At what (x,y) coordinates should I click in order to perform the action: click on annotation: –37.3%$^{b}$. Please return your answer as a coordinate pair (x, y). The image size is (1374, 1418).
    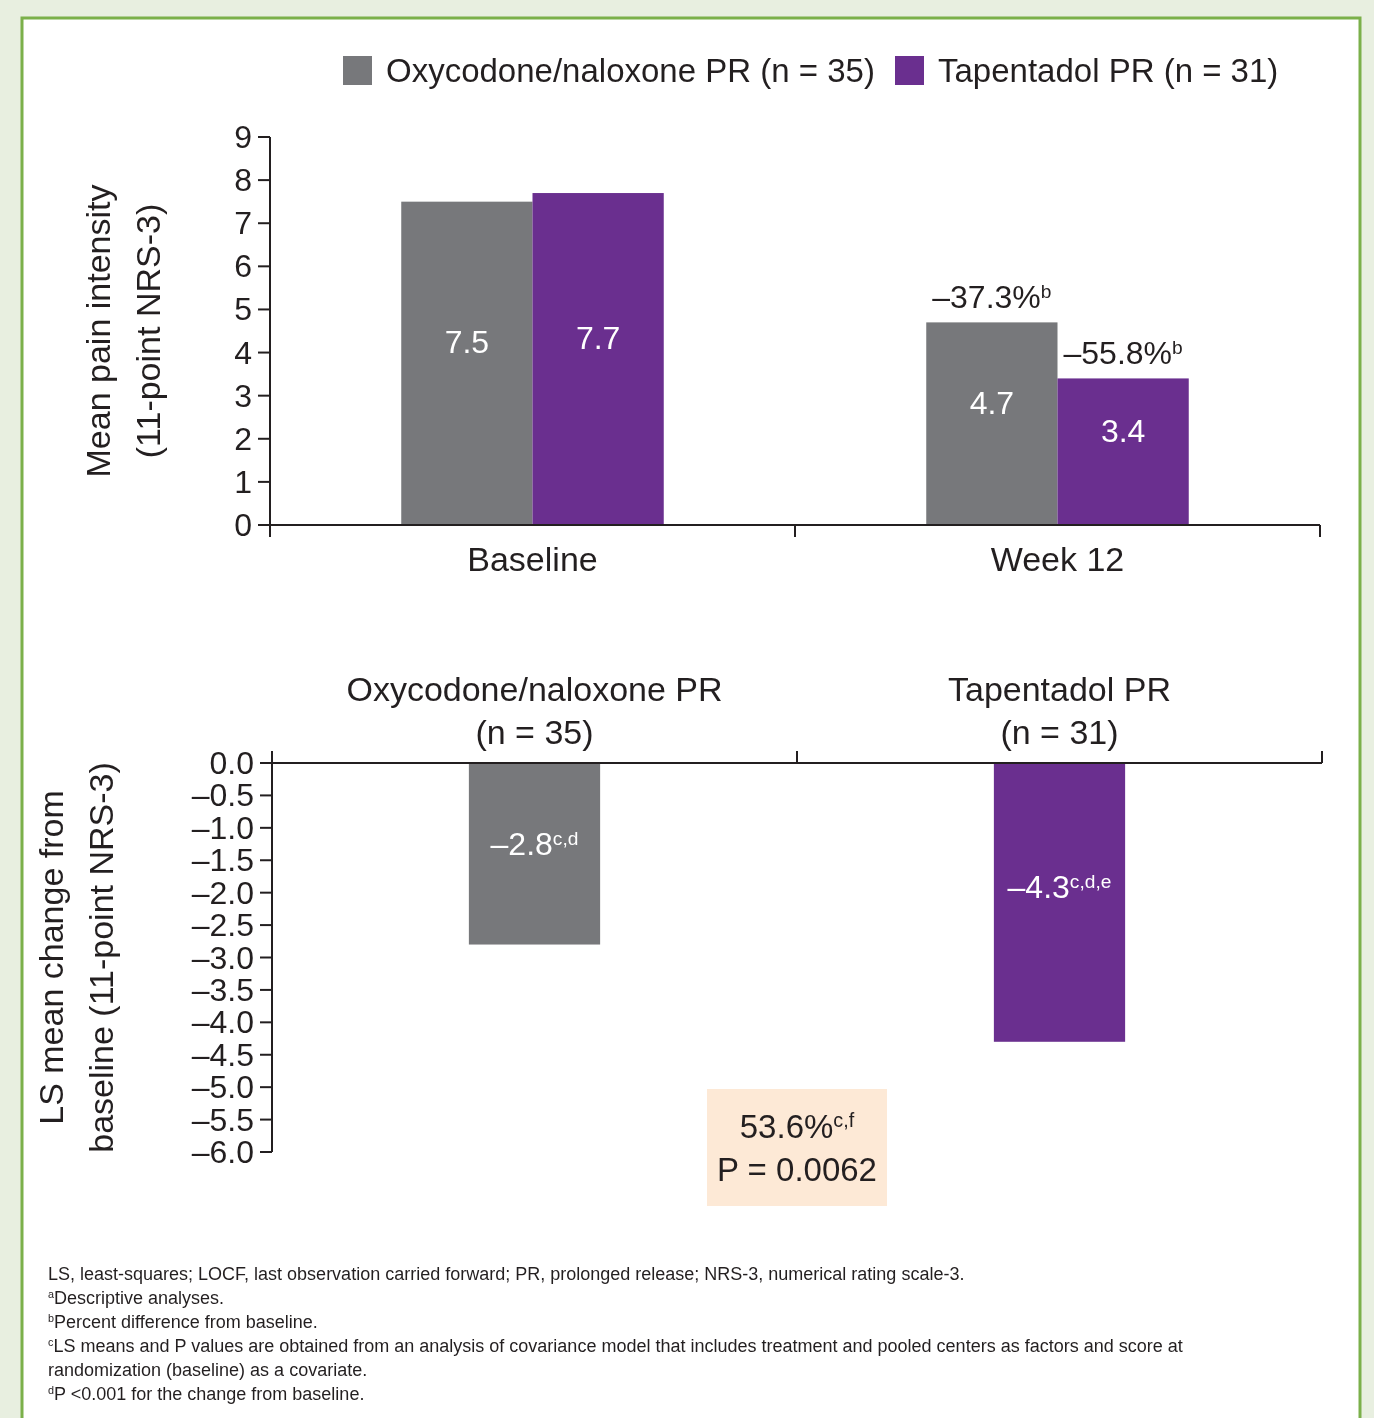
    Looking at the image, I should click on (992, 297).